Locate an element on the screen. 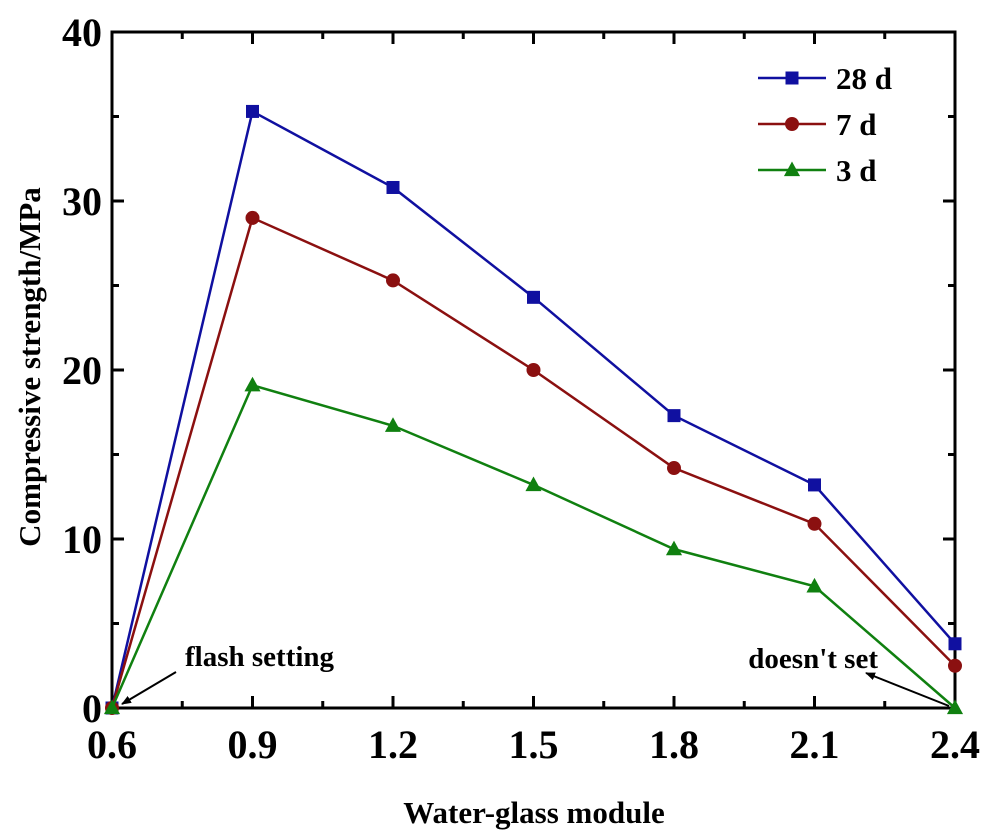 Image resolution: width=996 pixels, height=837 pixels. annotation-flash-setting: flash setting is located at coordinates (260, 657).